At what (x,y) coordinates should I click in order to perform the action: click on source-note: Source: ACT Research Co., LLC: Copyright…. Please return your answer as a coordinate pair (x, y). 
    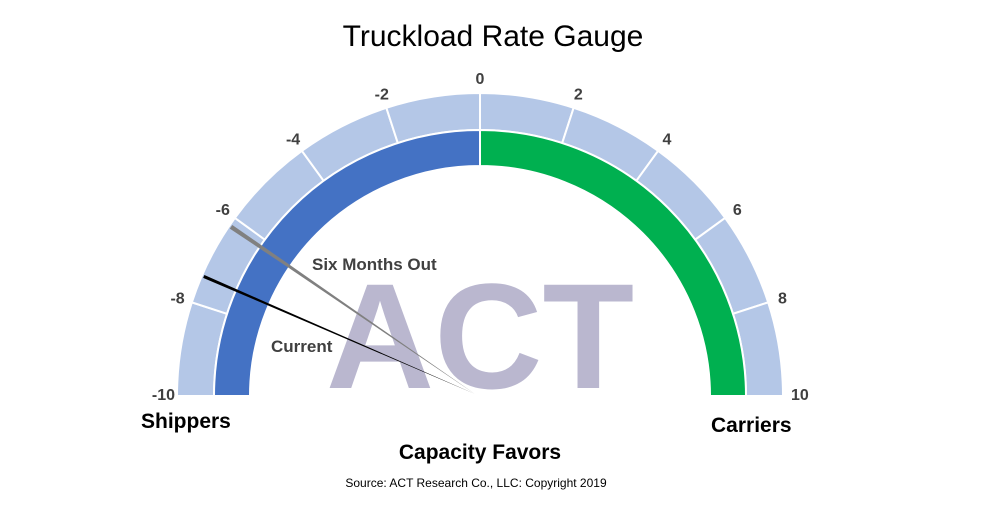
    Looking at the image, I should click on (476, 483).